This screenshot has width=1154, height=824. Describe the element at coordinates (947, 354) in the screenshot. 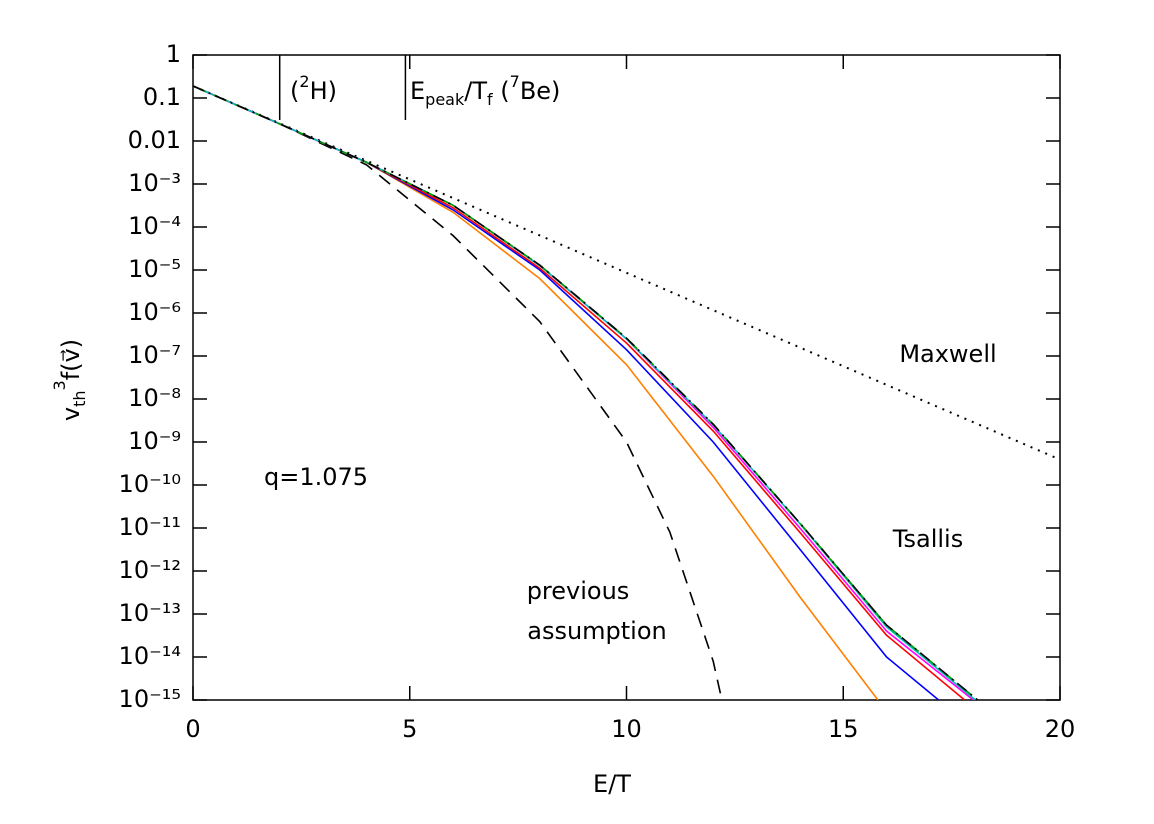

I see `annotation: Maxwell` at that location.